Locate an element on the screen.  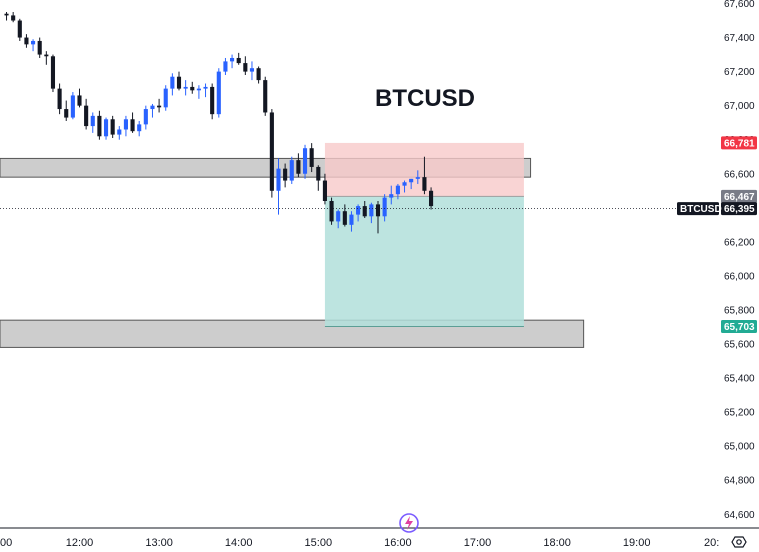
y-tick-label: 65,000 is located at coordinates (739, 447).